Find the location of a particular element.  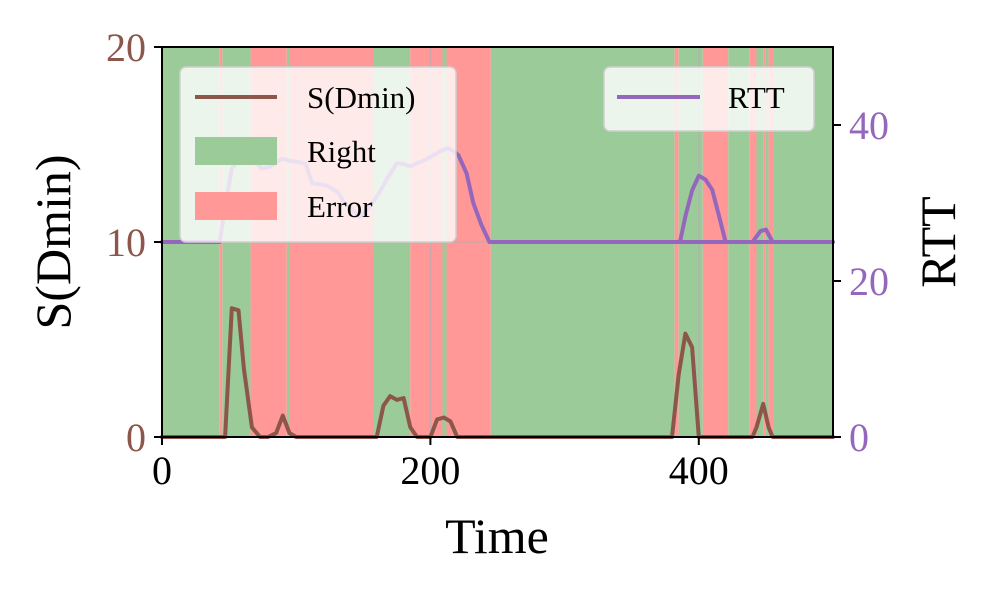

y-right-tick-label-1: 20 is located at coordinates (869, 281).